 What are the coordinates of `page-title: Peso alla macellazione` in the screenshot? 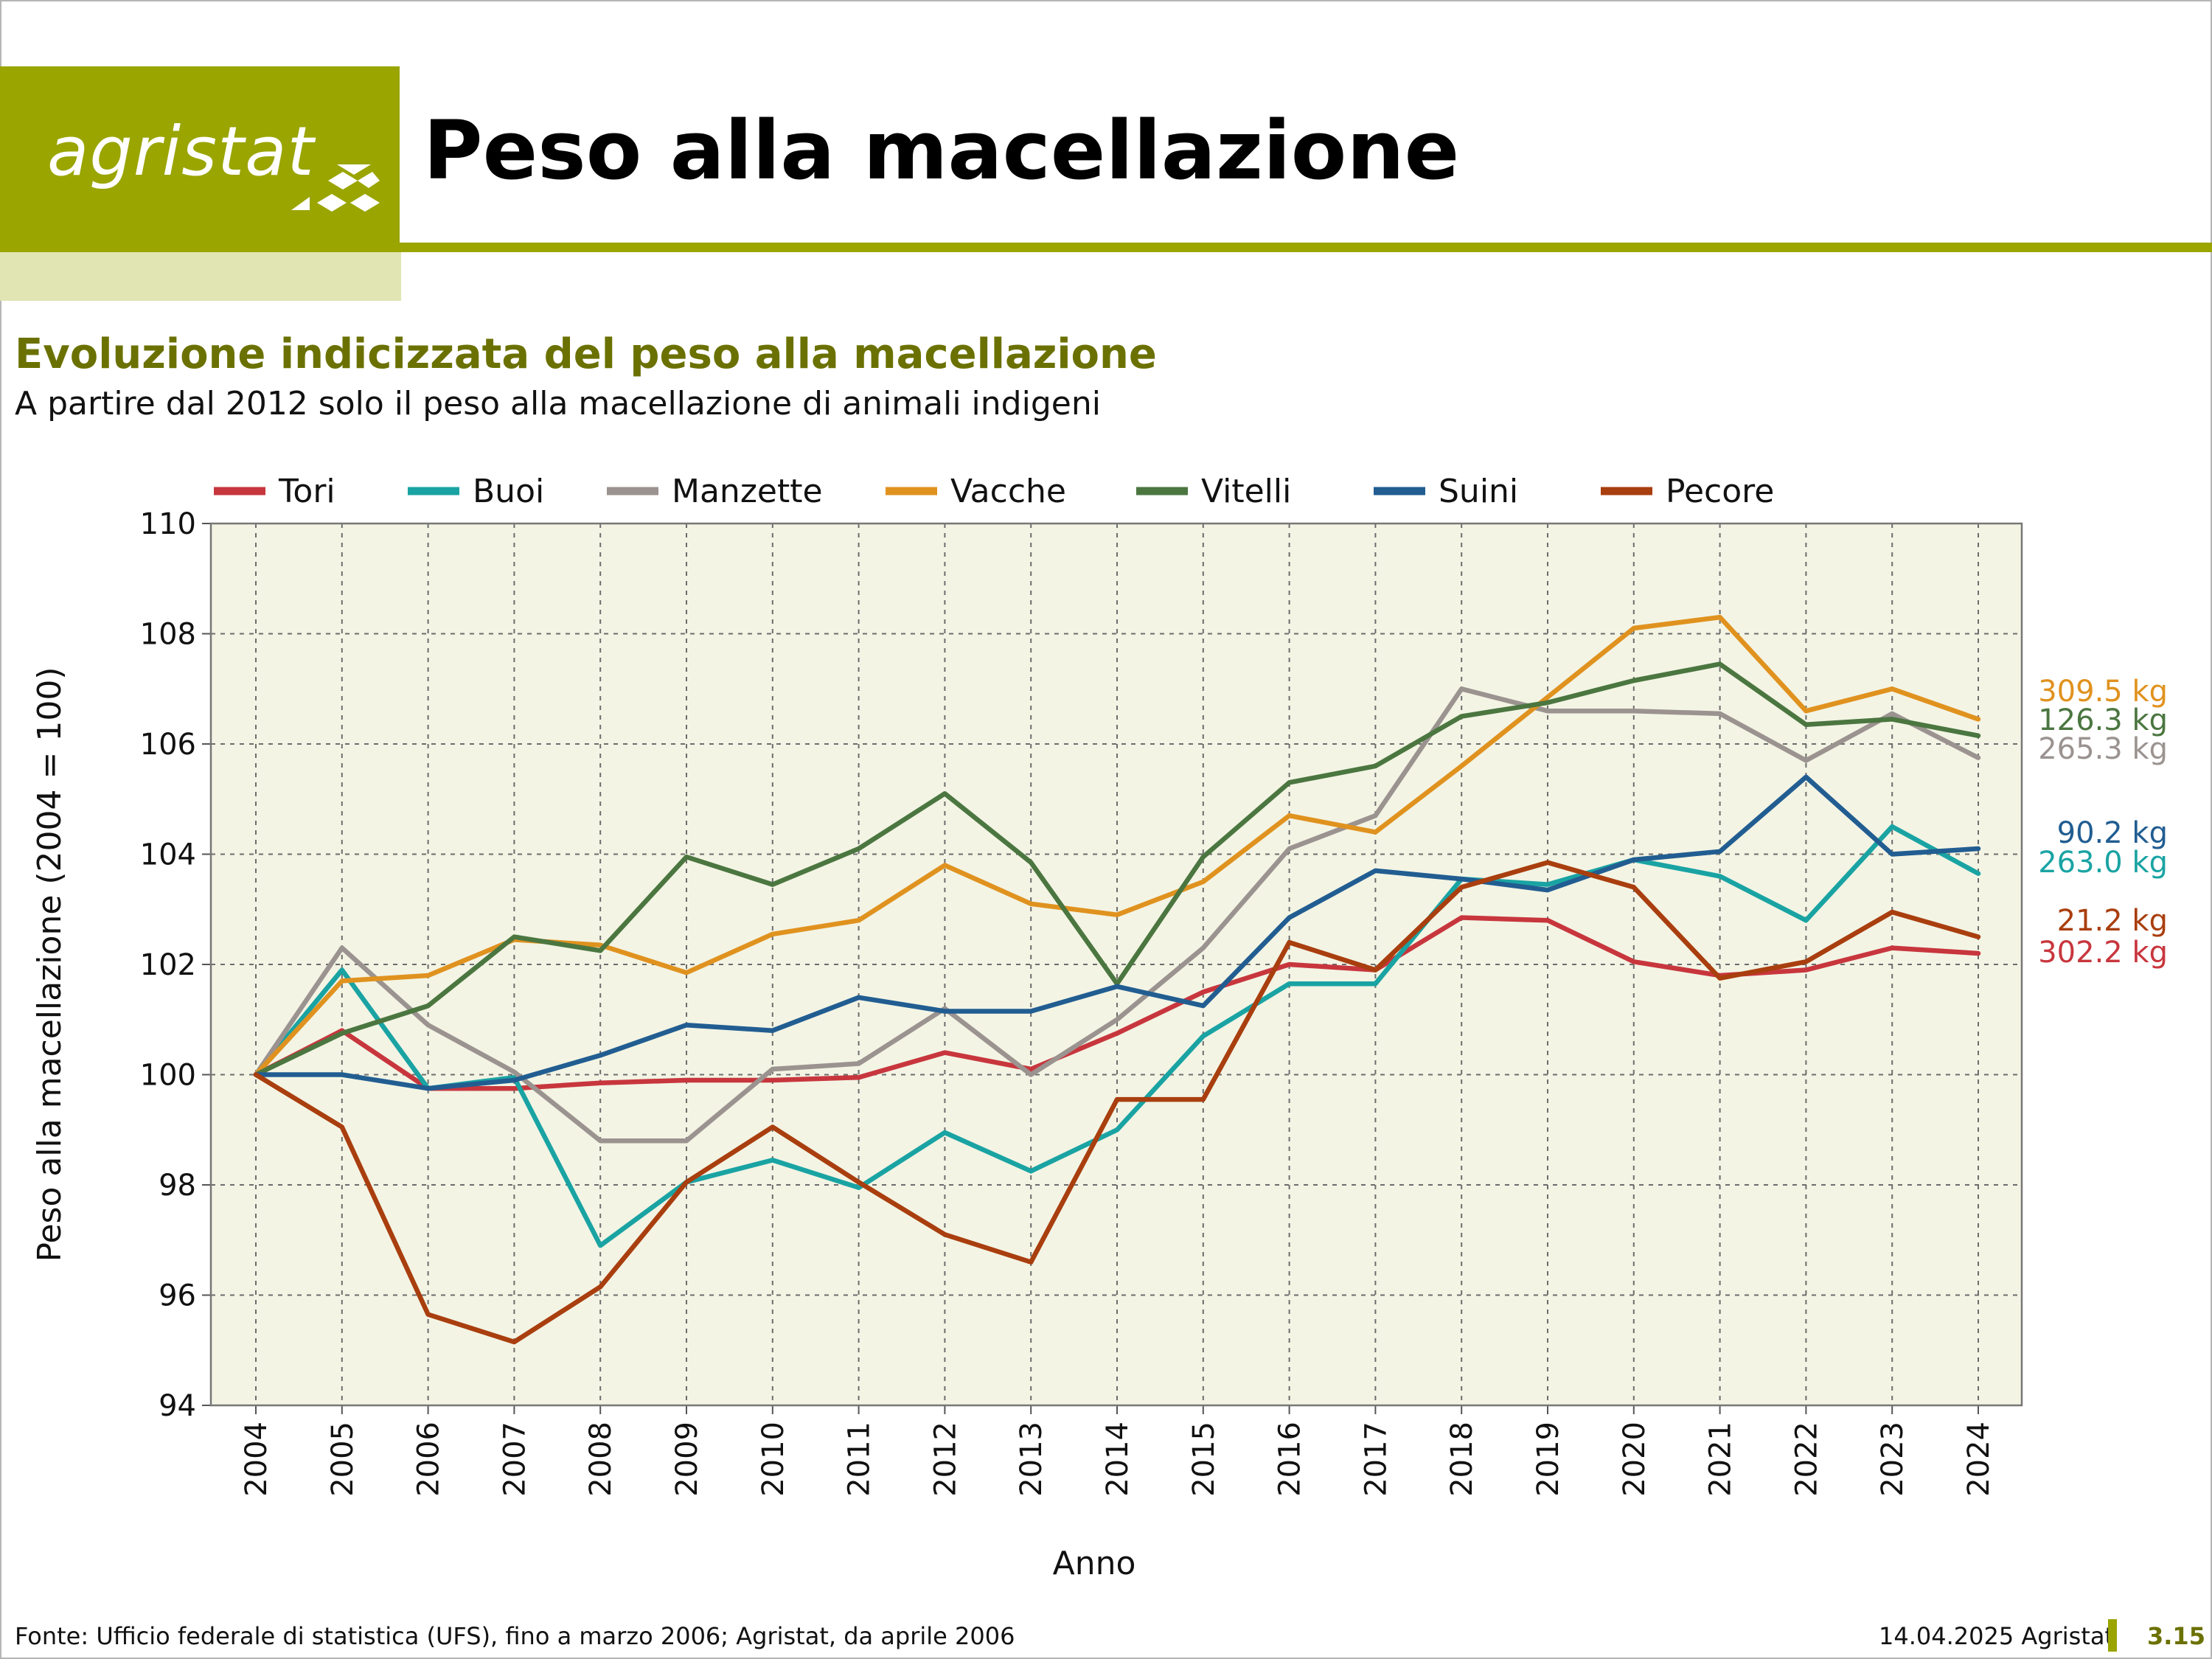 It's located at (941, 150).